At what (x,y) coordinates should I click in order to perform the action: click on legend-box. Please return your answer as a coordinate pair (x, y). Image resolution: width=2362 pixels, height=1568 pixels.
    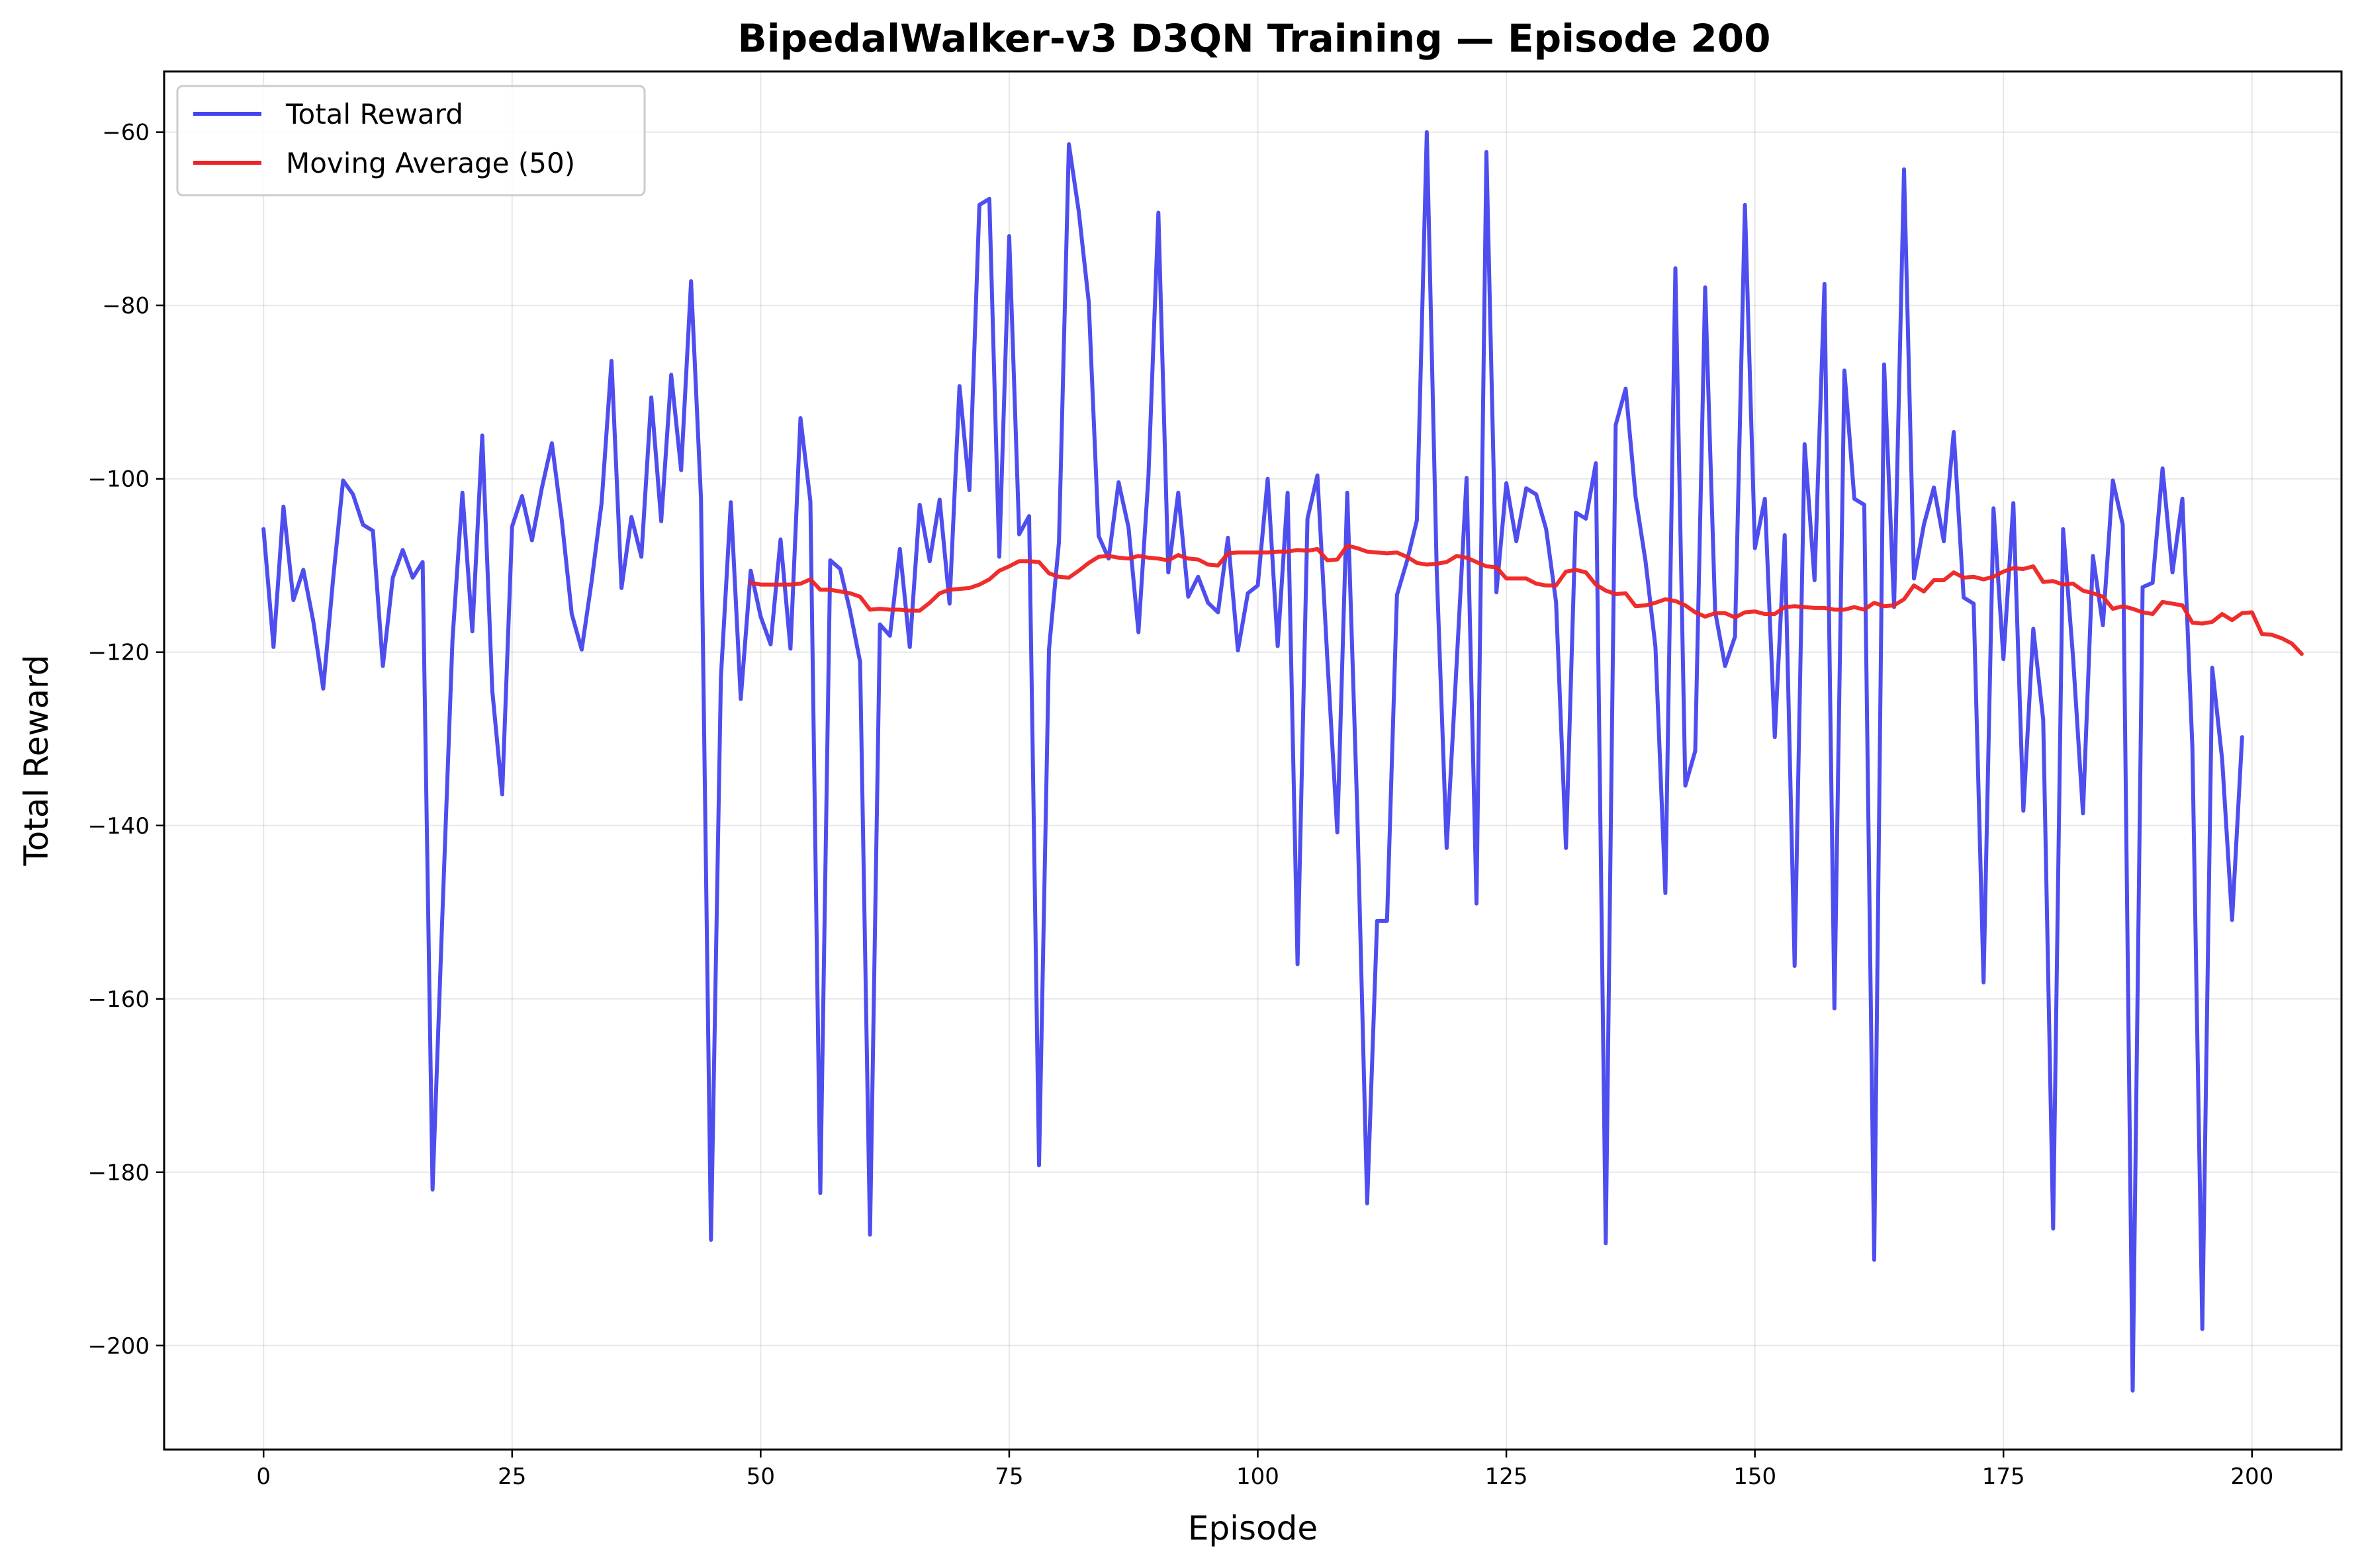
    Looking at the image, I should click on (411, 141).